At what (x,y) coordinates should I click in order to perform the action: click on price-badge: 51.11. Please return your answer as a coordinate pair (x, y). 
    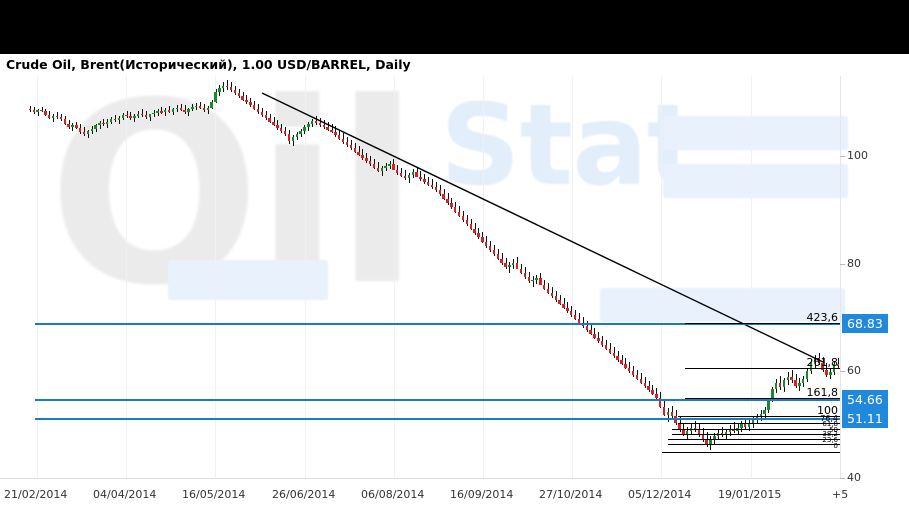
    Looking at the image, I should click on (865, 419).